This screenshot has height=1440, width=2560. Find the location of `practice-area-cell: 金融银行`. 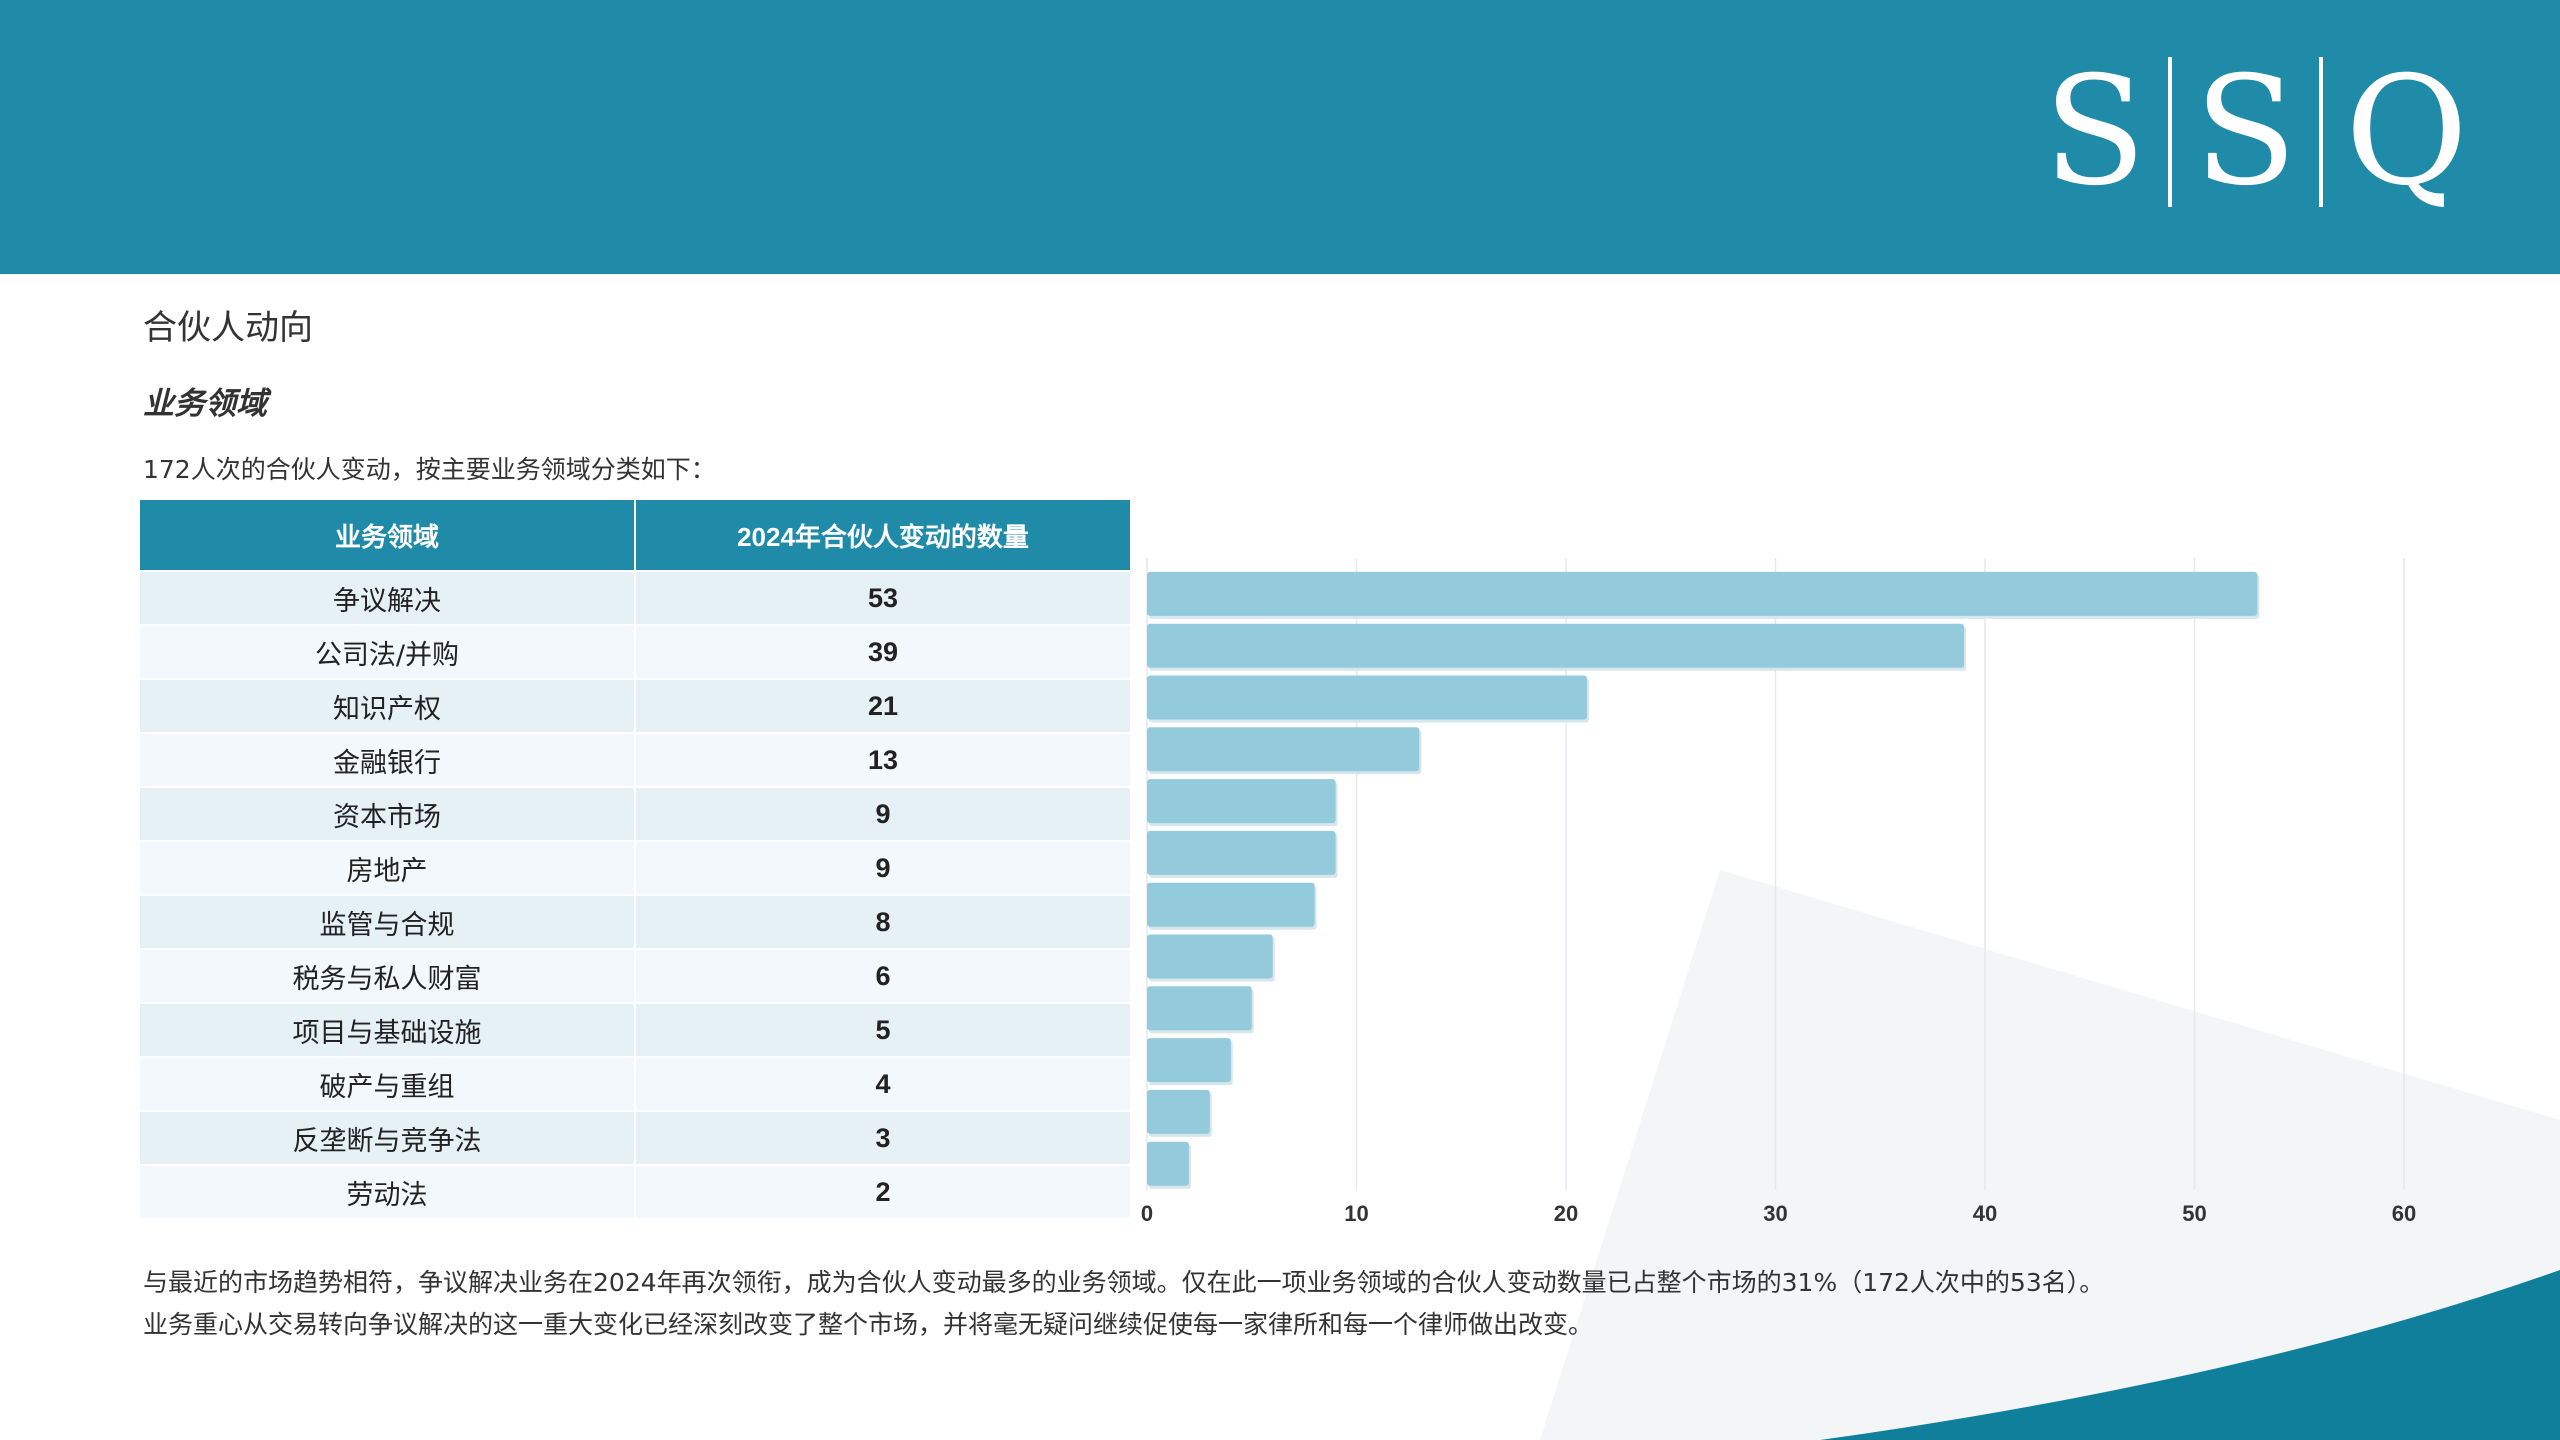

practice-area-cell: 金融银行 is located at coordinates (388, 759).